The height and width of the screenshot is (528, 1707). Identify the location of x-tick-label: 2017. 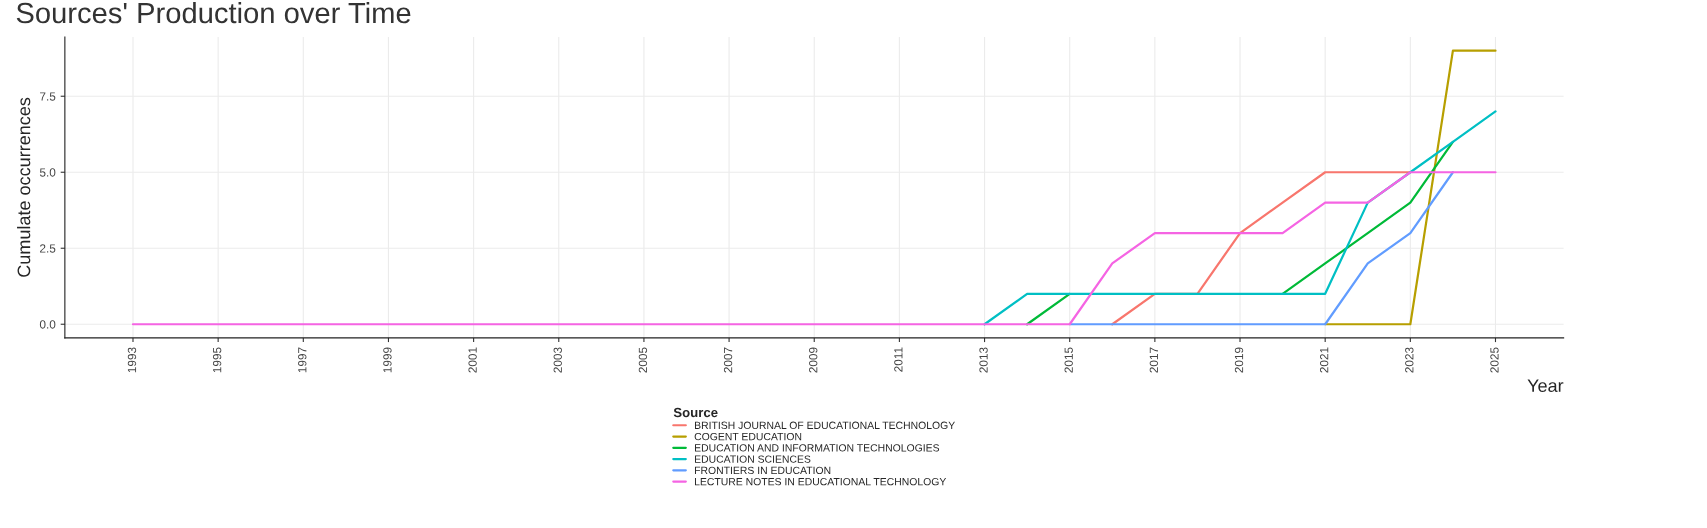
(1154, 360).